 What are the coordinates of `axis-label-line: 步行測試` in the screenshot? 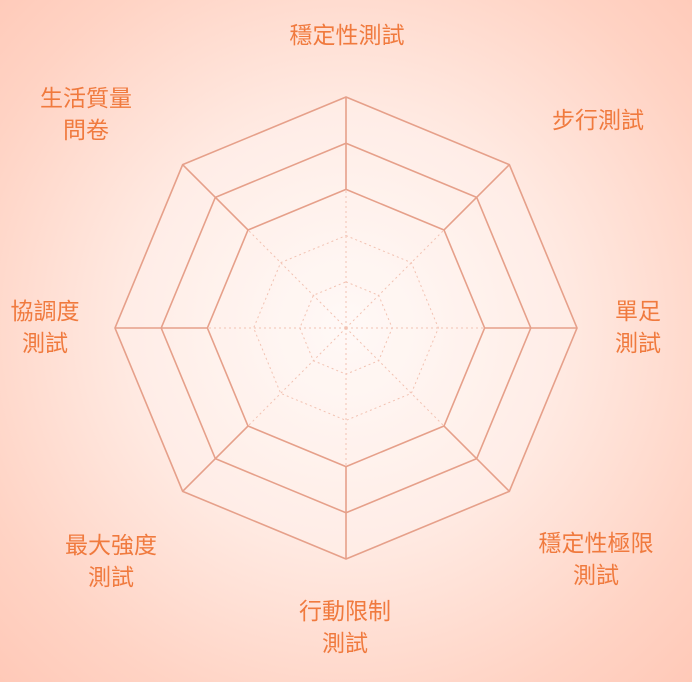 It's located at (598, 121).